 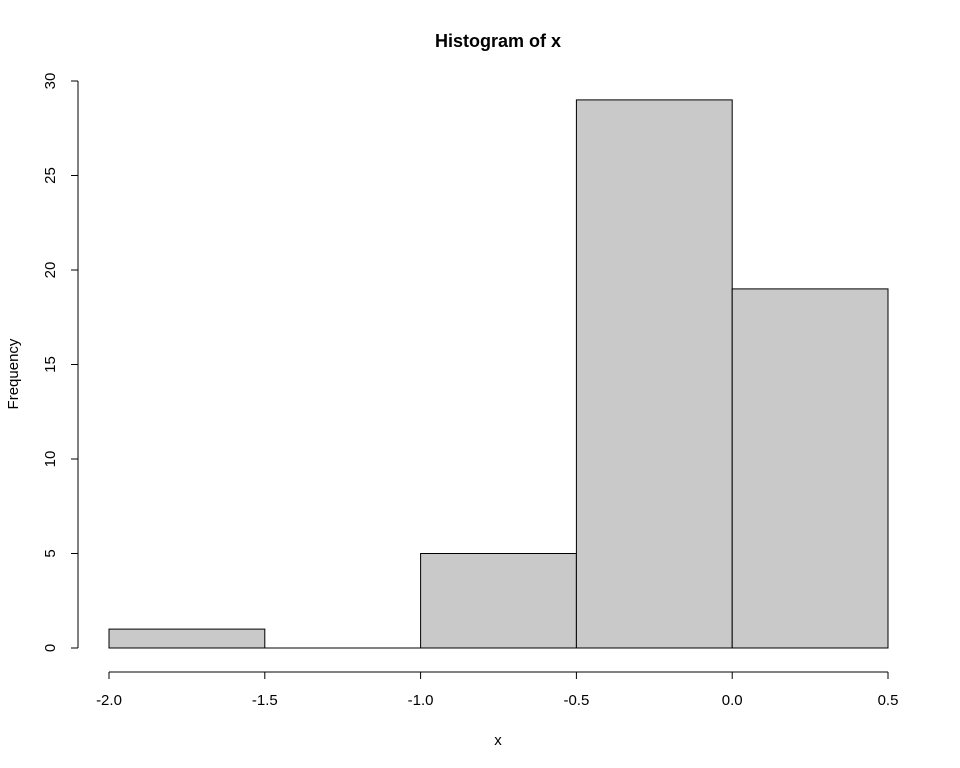 What do you see at coordinates (497, 690) in the screenshot?
I see `x-axis: -2.0 -1.5 -1.0 -0.5 0.0 0.5` at bounding box center [497, 690].